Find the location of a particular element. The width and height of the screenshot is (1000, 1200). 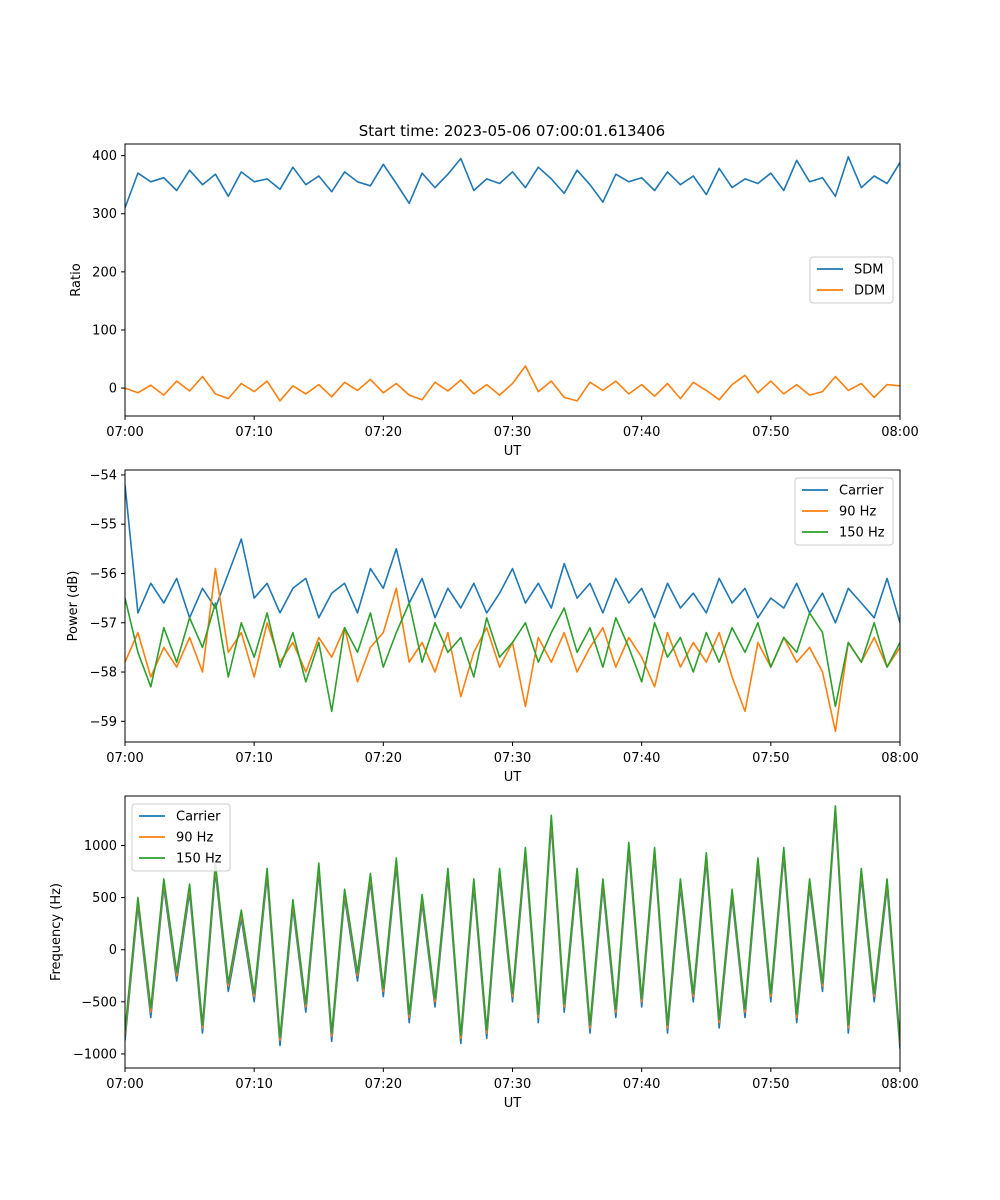

y-tick-label: 200 is located at coordinates (104, 272).